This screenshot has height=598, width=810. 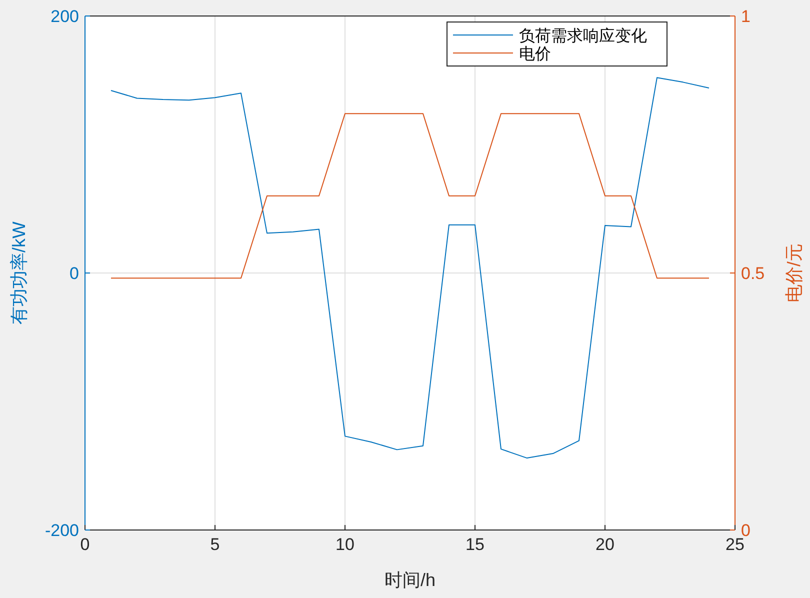 What do you see at coordinates (345, 544) in the screenshot?
I see `x-tick-label: 10` at bounding box center [345, 544].